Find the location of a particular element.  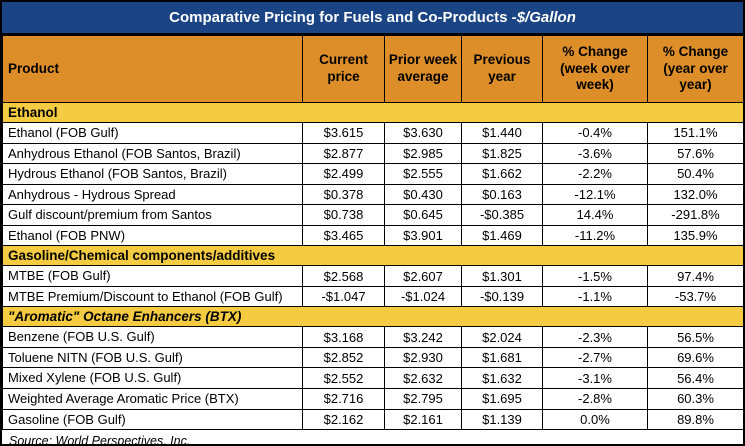

product-cell: Weighted Average Aromatic Price (BTX) is located at coordinates (152, 399).